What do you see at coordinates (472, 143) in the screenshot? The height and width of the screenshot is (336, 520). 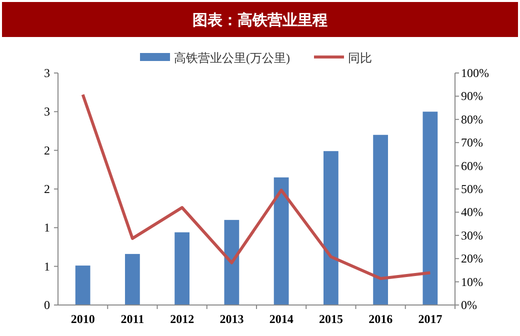 I see `y2-tick-label: 70%` at bounding box center [472, 143].